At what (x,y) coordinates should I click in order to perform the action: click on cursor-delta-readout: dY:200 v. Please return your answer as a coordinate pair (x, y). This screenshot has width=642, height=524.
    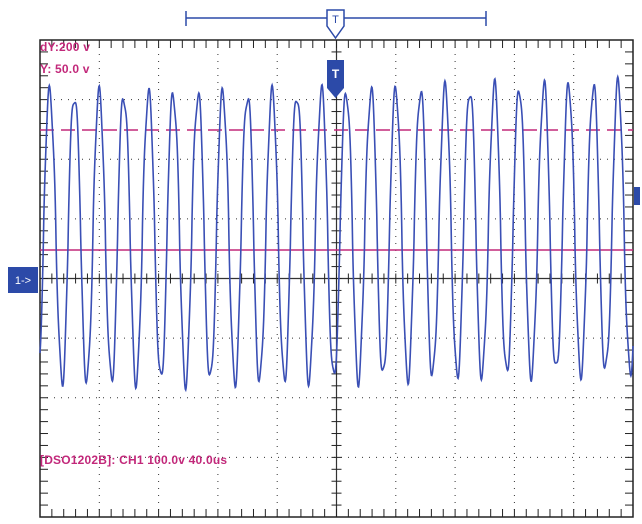
    Looking at the image, I should click on (65, 47).